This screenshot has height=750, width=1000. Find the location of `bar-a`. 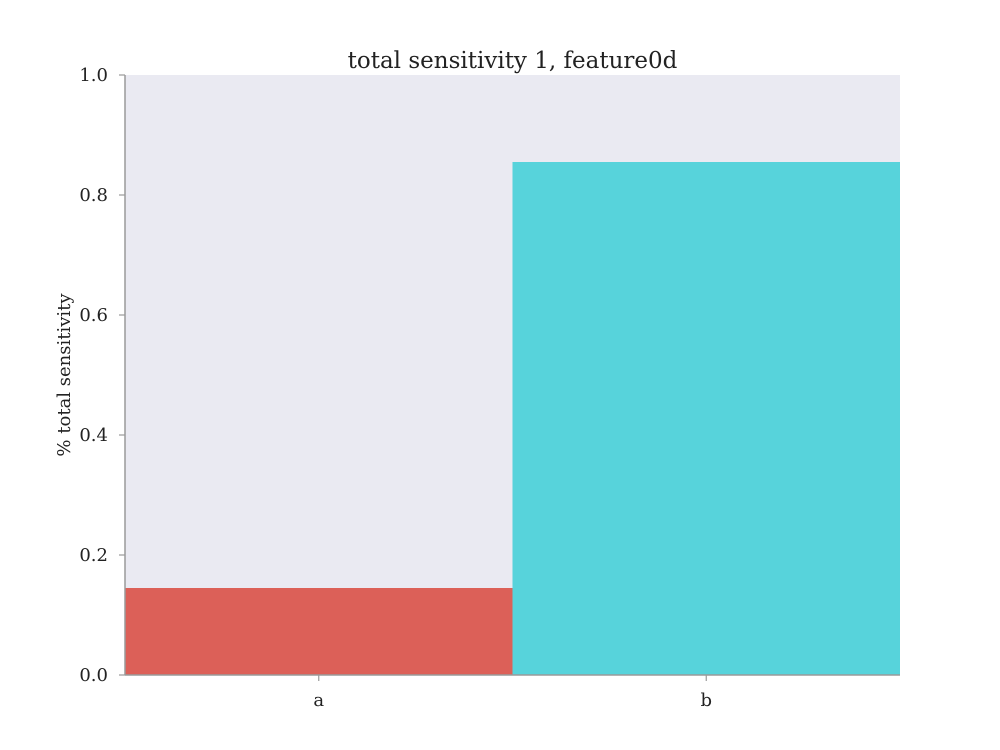

bar-a is located at coordinates (319, 631).